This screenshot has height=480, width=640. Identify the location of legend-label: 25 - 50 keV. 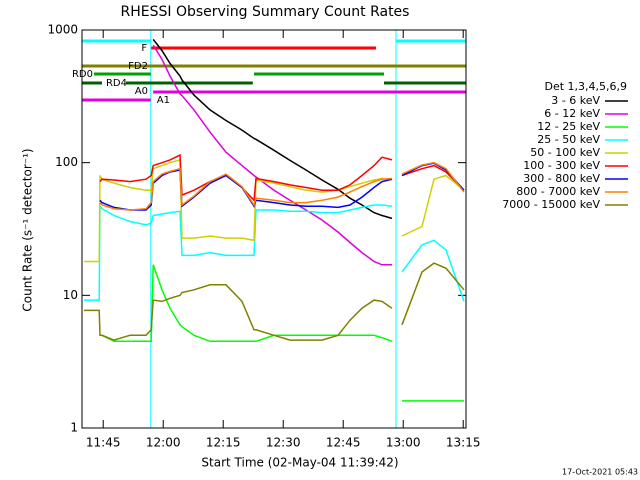
(568, 139).